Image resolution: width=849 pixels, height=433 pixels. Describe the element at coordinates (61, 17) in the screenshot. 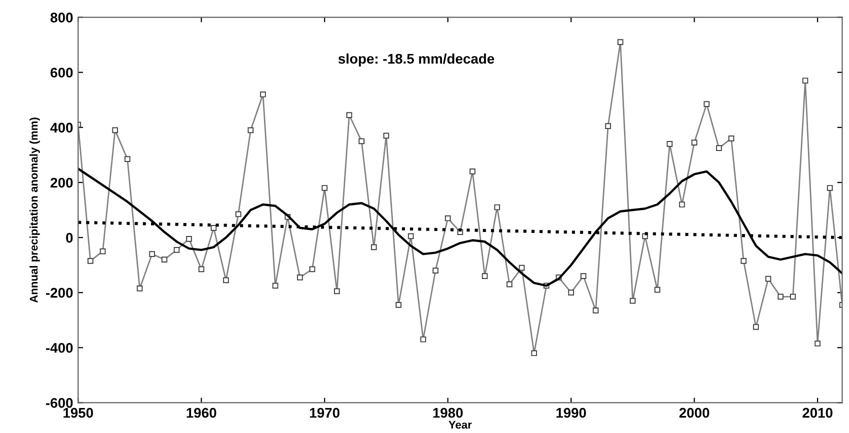

I see `y-tick-label: 800` at that location.